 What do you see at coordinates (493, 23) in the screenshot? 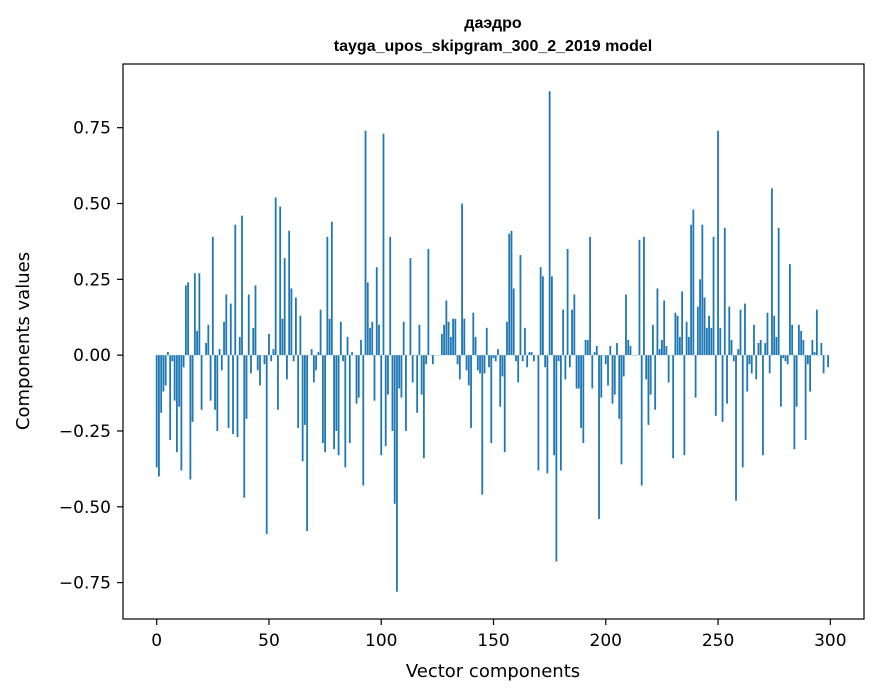
I see `chart-title: даэдро` at bounding box center [493, 23].